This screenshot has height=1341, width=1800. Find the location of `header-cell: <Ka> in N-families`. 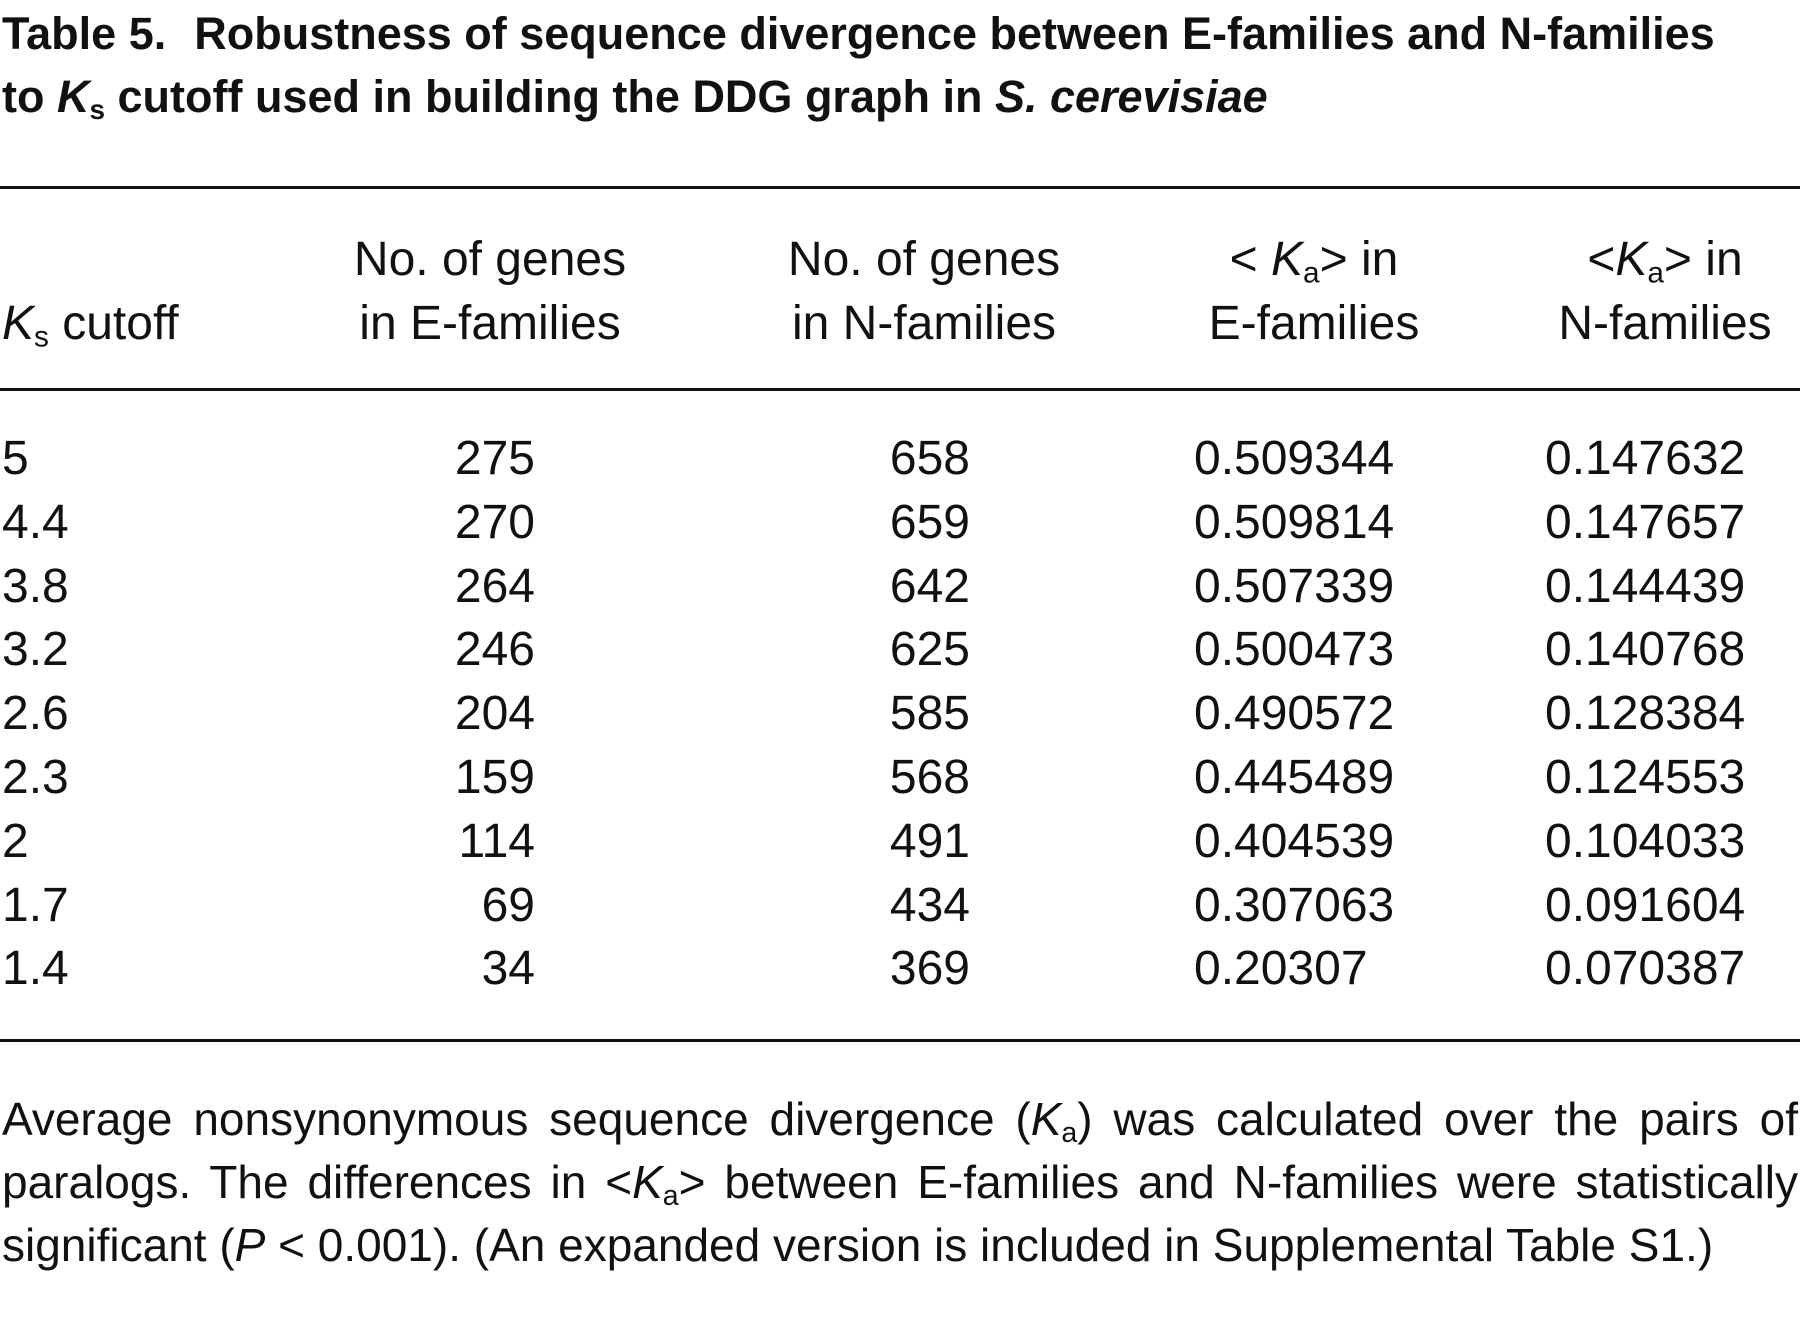

header-cell: <Ka> in N-families is located at coordinates (1650, 292).